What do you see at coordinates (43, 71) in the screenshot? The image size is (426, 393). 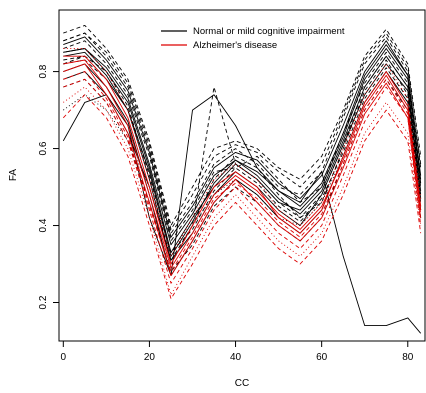 I see `y-tick-label-0.8: 0.8` at bounding box center [43, 71].